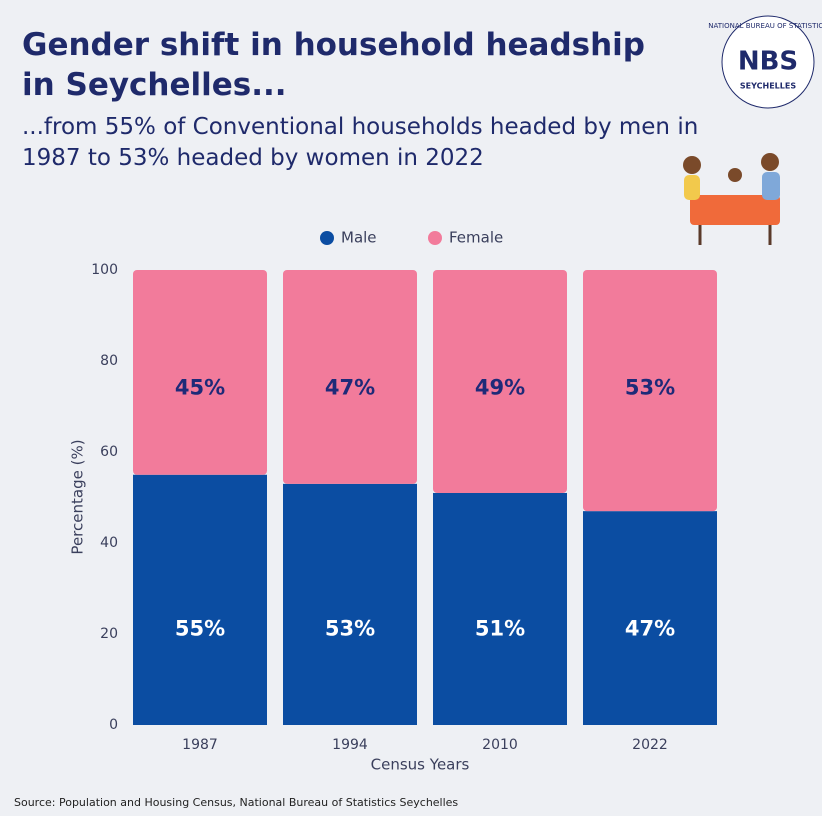 This screenshot has height=816, width=822. I want to click on y-tick-label: 20, so click(109, 634).